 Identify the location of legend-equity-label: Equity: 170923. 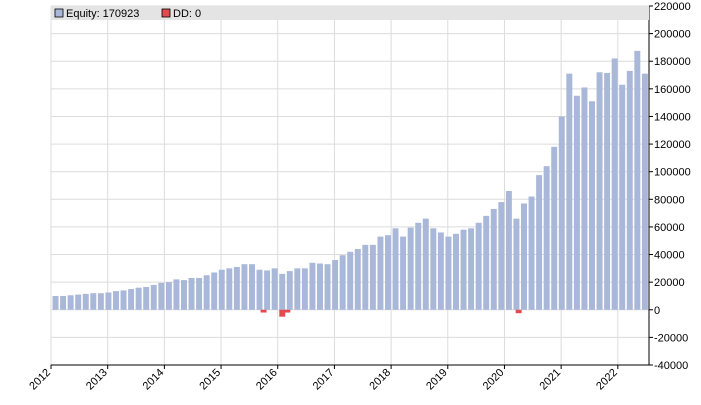
(102, 14).